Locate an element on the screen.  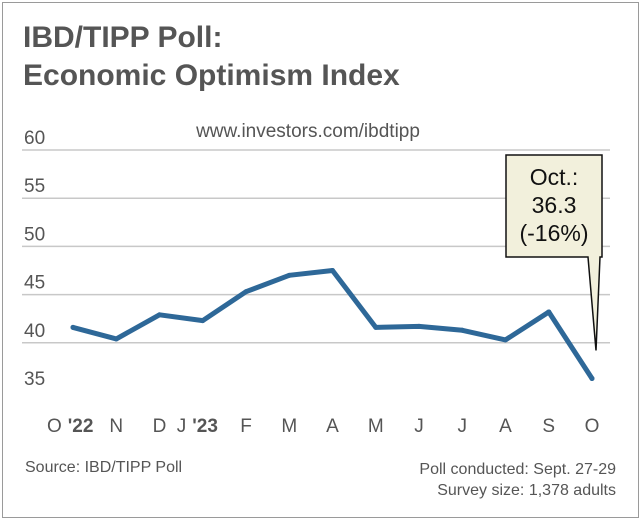
y-tick-label: 40 is located at coordinates (34, 331).